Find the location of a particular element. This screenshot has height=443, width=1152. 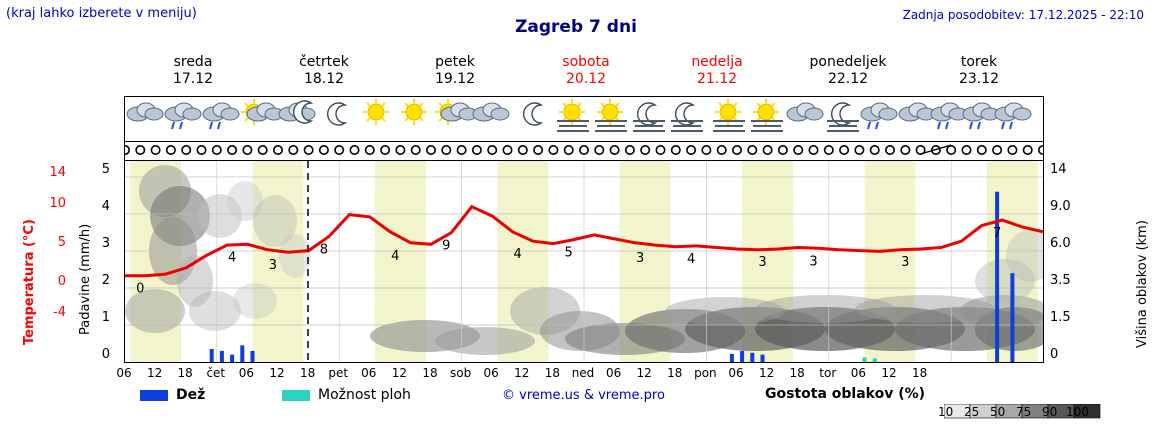

weather-icon-band is located at coordinates (584, 119).